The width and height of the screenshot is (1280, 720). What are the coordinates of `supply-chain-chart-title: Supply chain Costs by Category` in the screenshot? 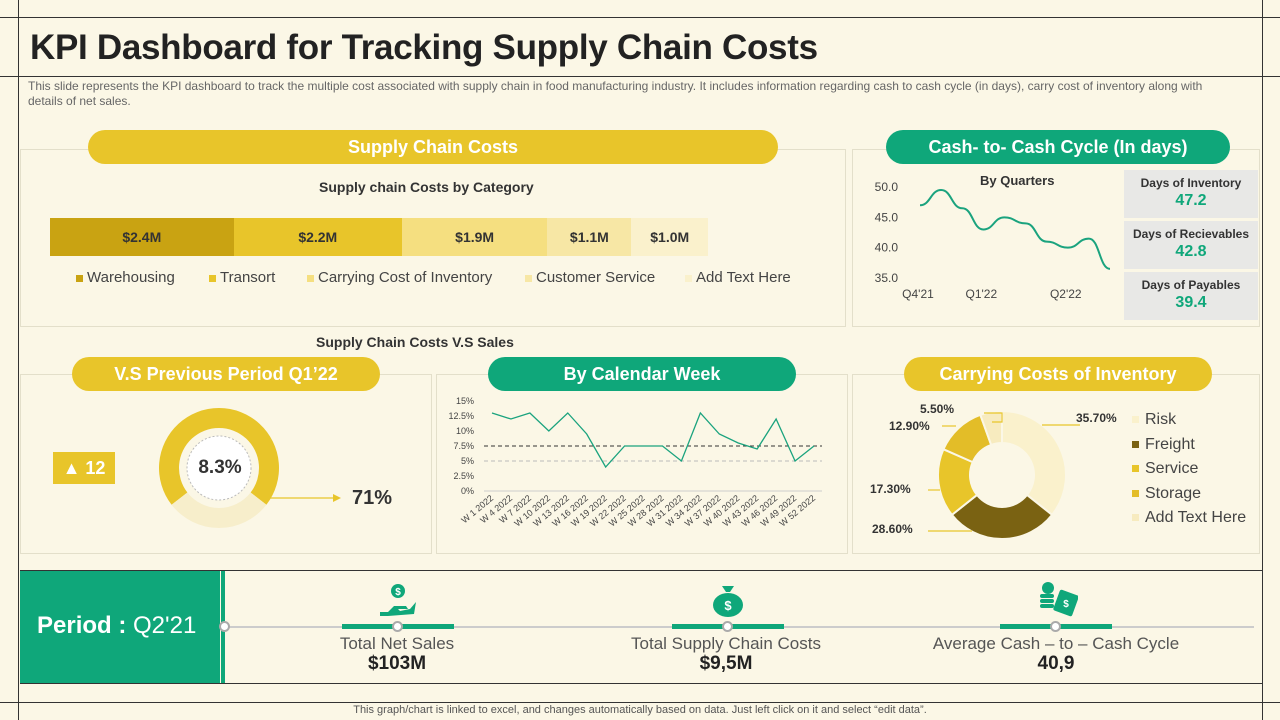 It's located at (426, 187).